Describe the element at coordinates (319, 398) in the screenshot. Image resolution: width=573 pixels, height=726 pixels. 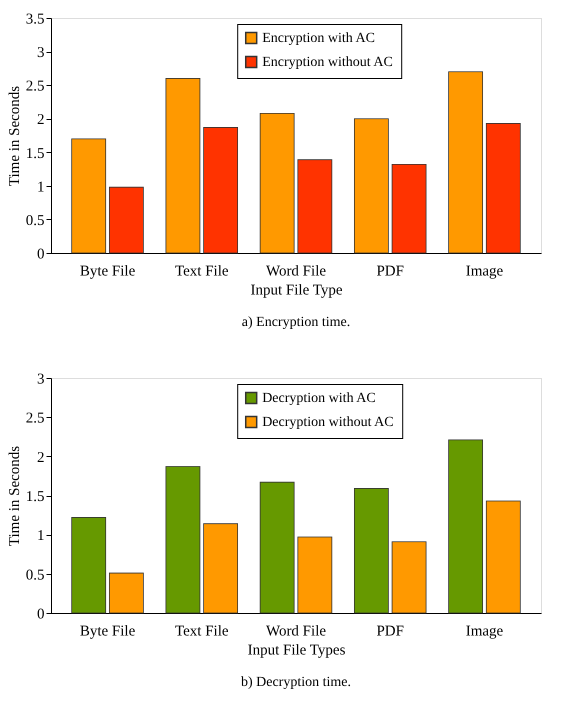
I see `legend-label: Decryption with AC` at that location.